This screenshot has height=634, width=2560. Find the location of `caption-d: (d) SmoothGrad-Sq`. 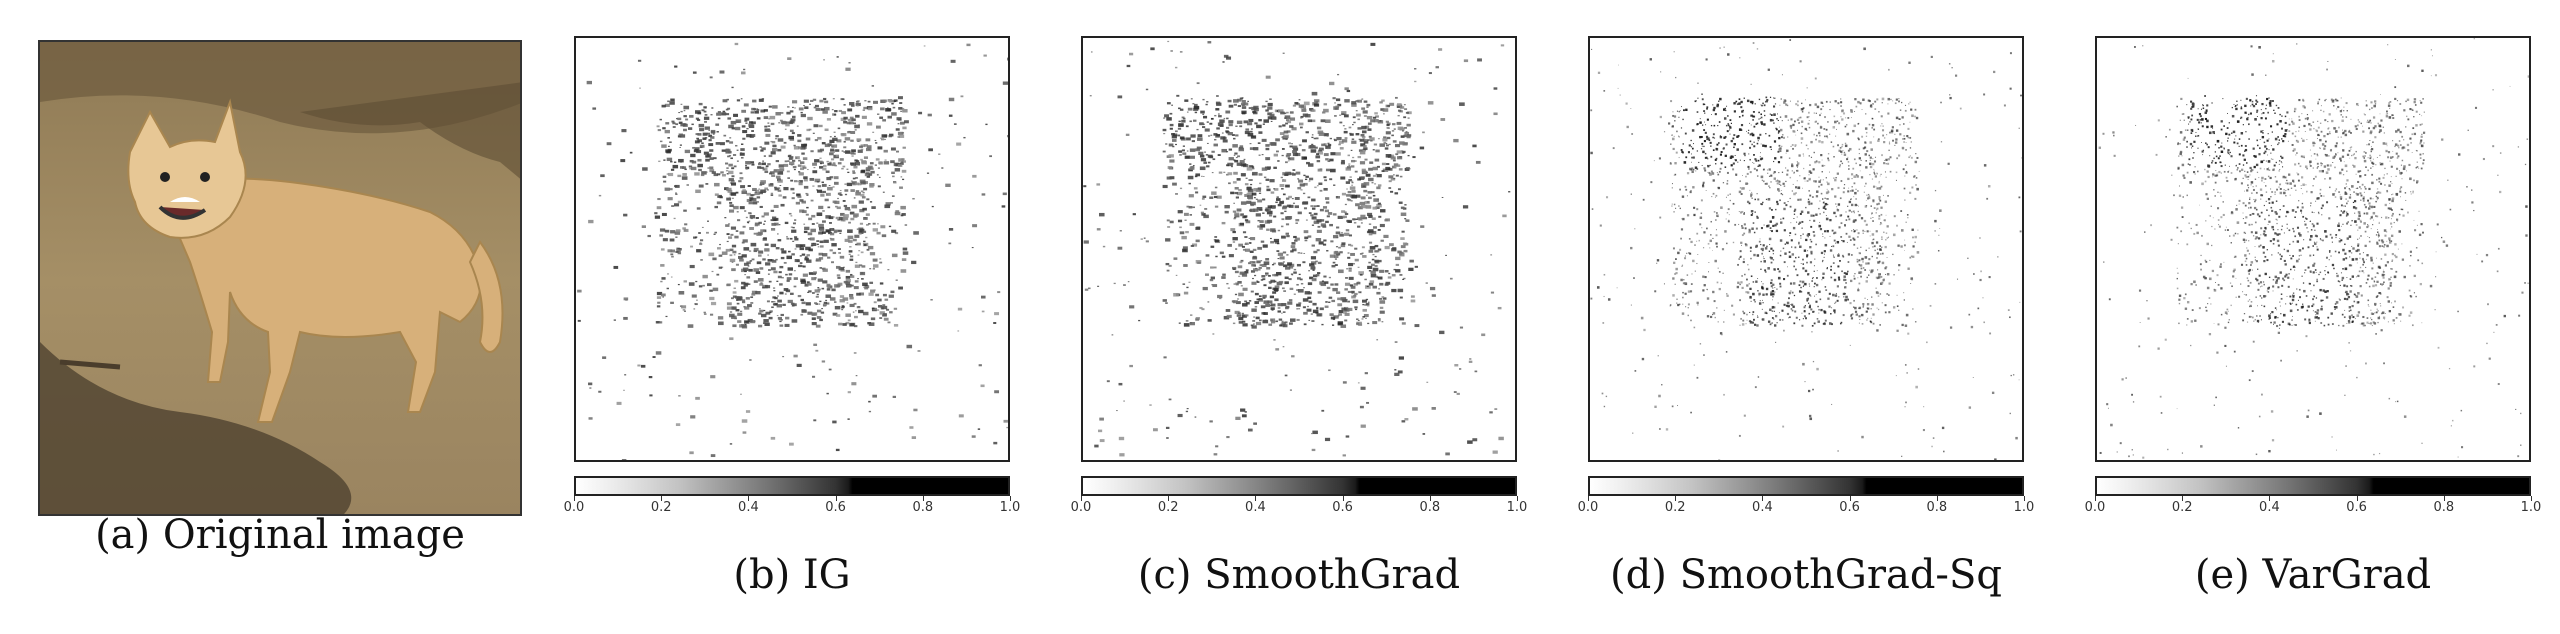

caption-d: (d) SmoothGrad-Sq is located at coordinates (1806, 575).